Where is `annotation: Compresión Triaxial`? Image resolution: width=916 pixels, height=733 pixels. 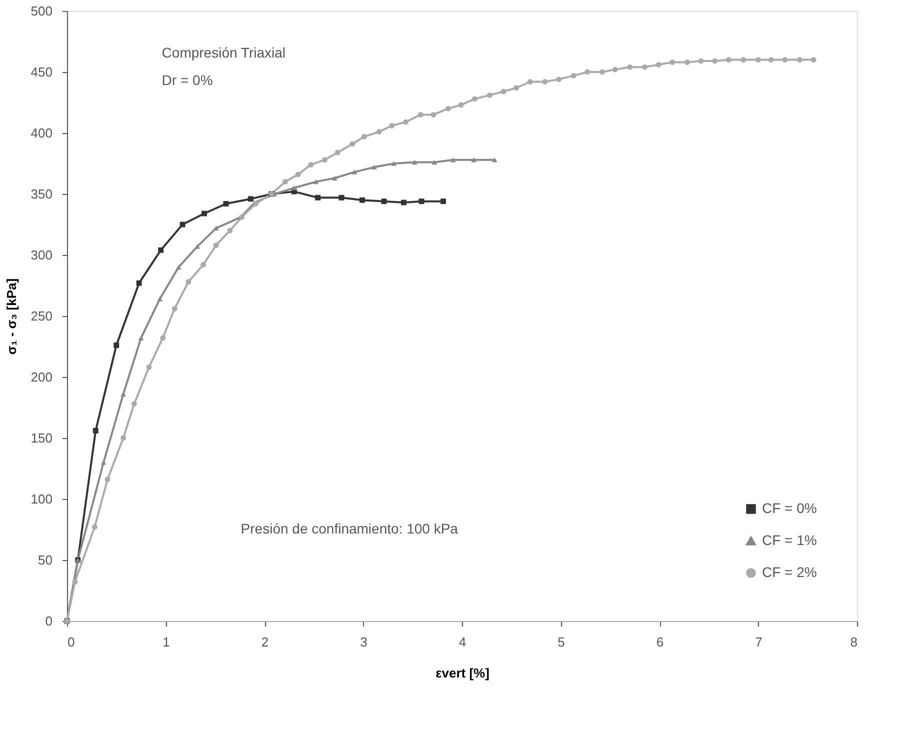 annotation: Compresión Triaxial is located at coordinates (224, 52).